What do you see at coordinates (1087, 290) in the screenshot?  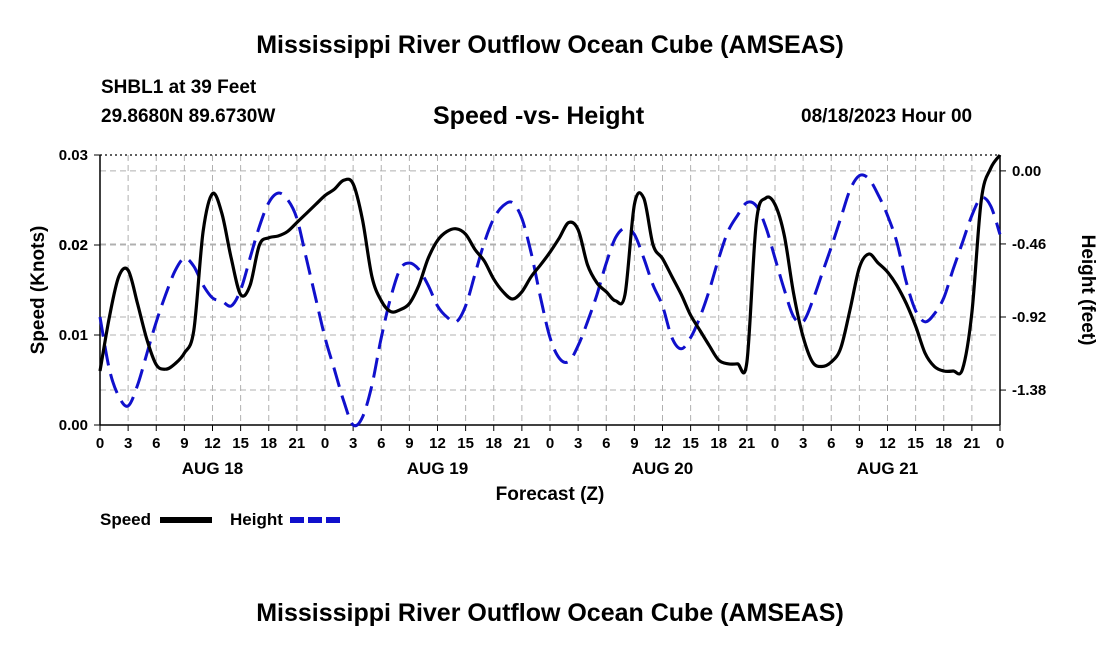 I see `y2-axis-label: Height (feet)` at bounding box center [1087, 290].